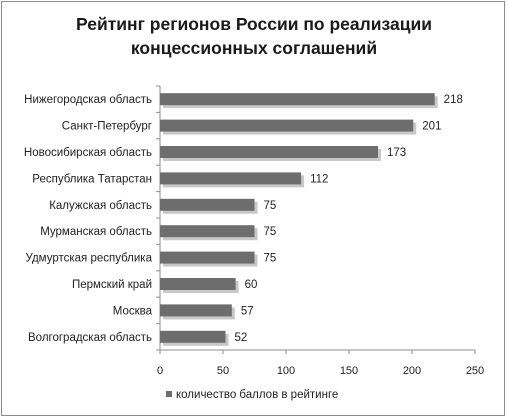 This screenshot has width=508, height=419. Describe the element at coordinates (88, 153) in the screenshot. I see `category-label: Новосибирская область` at that location.